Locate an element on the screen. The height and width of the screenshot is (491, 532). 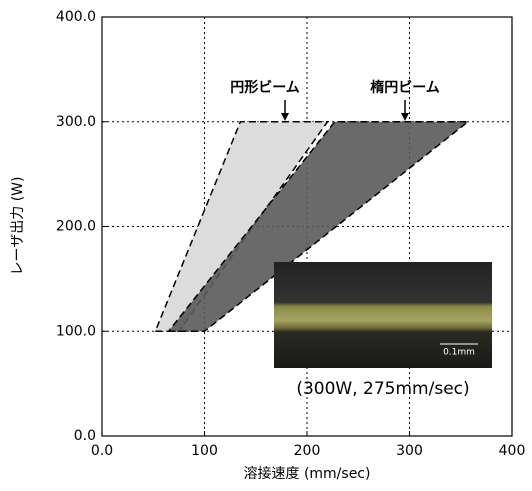
y-tick-label: 200.0 is located at coordinates (76, 227).